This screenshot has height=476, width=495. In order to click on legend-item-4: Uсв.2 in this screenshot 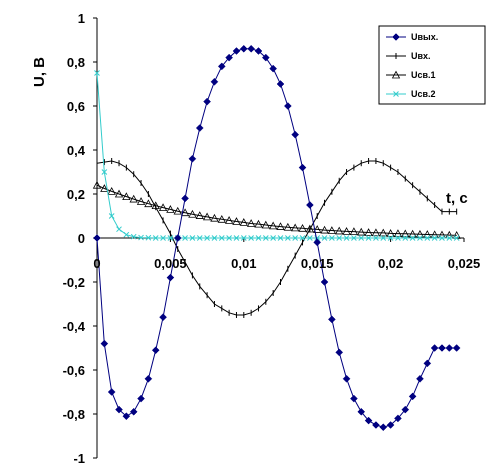, I will do `click(411, 94)`.